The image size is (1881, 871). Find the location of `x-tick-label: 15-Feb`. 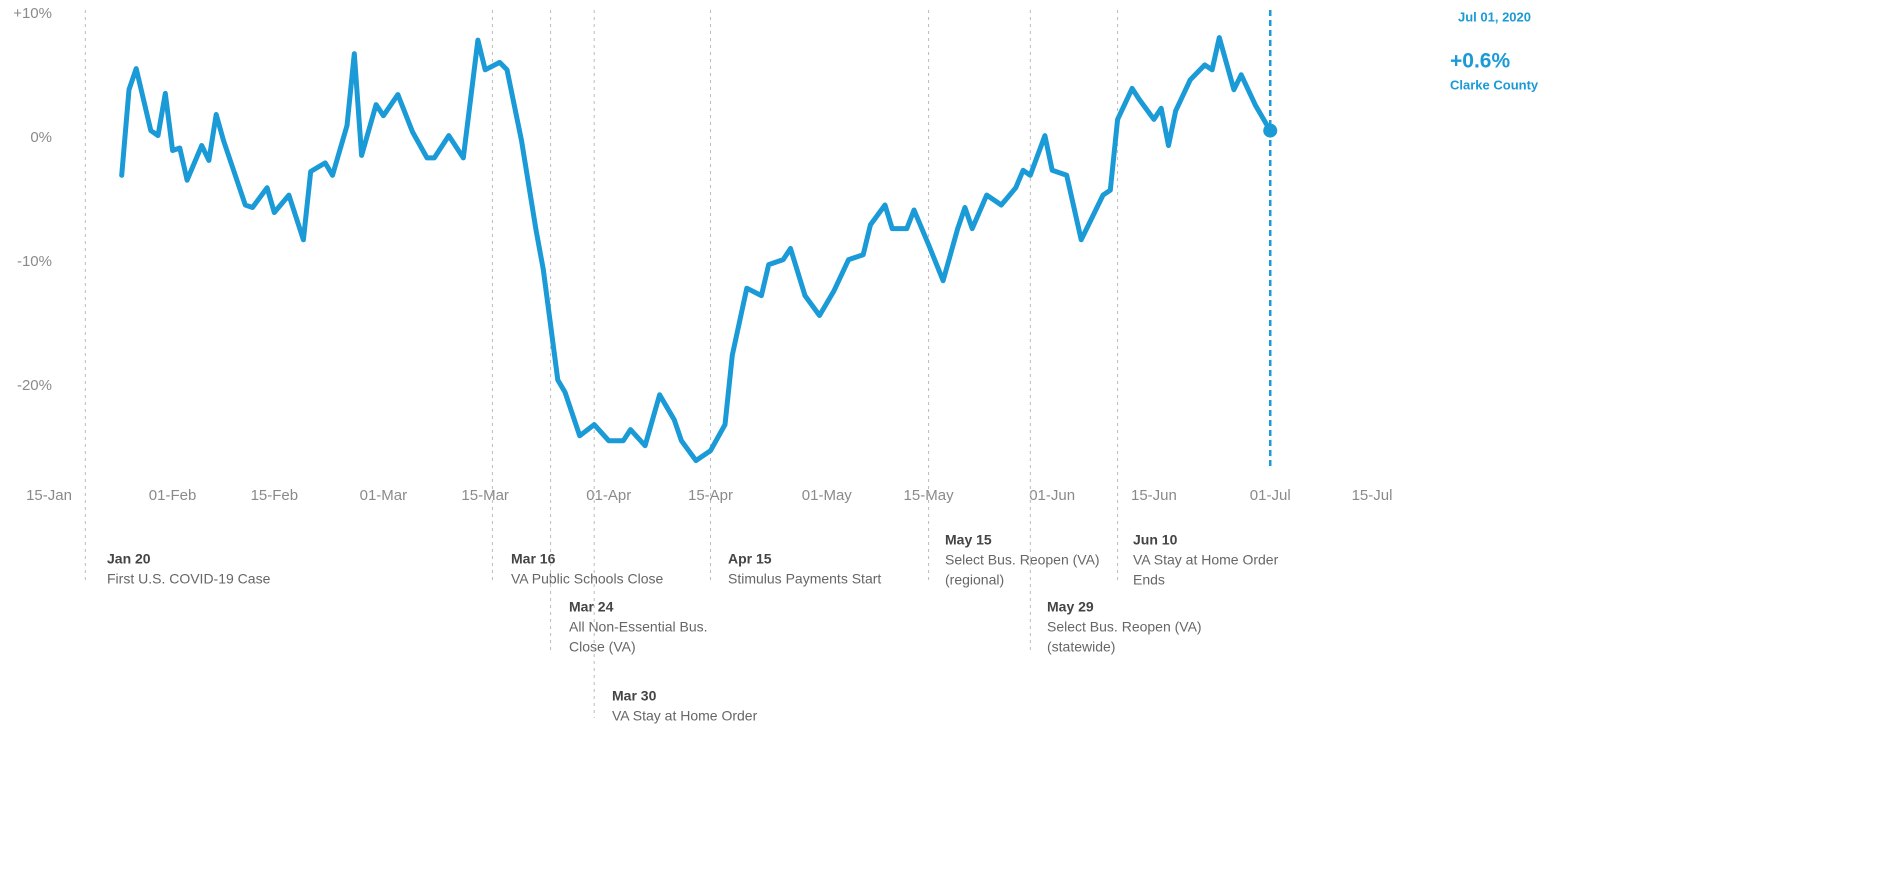

x-tick-label: 15-Feb is located at coordinates (275, 495).